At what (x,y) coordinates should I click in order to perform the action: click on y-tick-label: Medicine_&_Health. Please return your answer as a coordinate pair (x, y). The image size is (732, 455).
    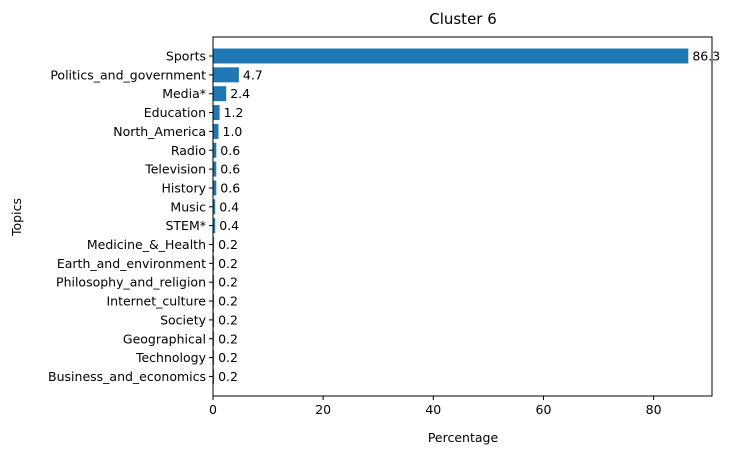
    Looking at the image, I should click on (146, 244).